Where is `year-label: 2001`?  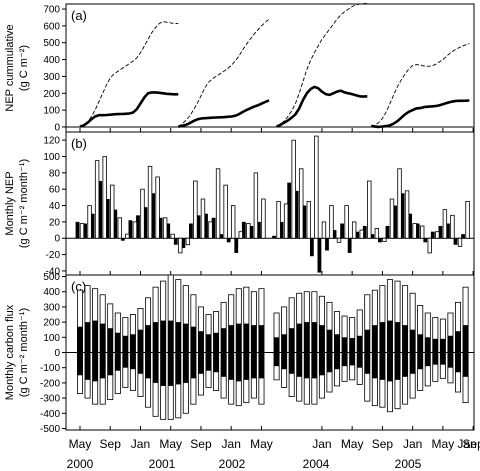 year-label: 2001 is located at coordinates (162, 464).